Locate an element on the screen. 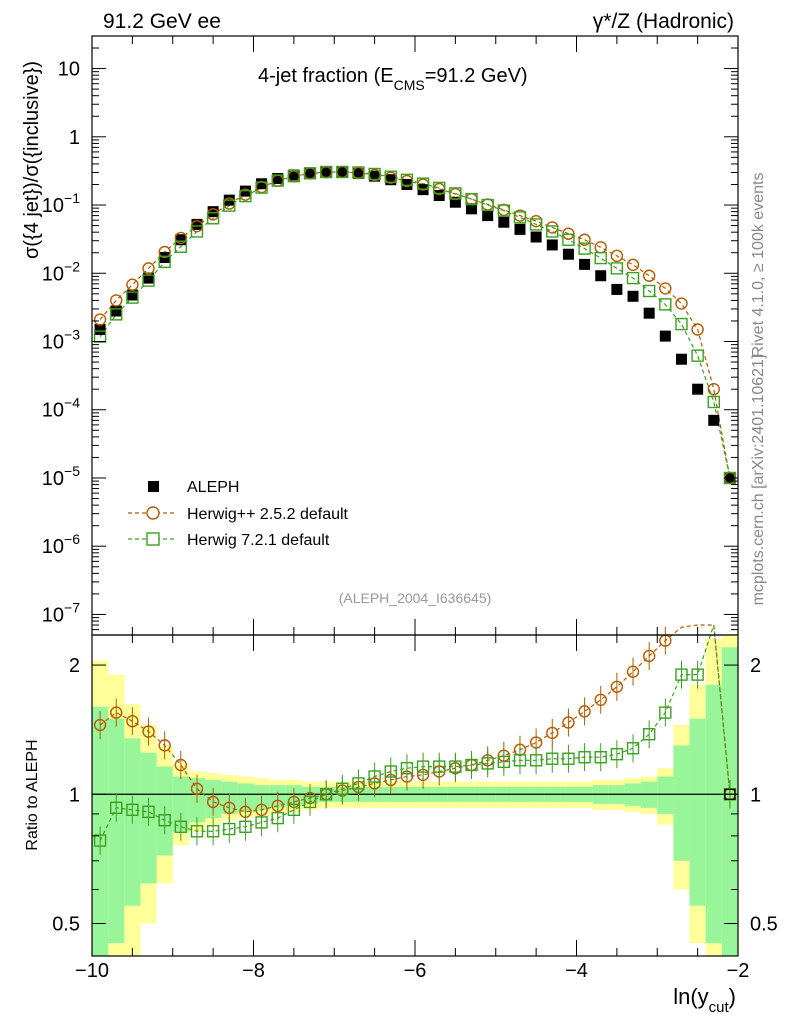 The height and width of the screenshot is (1024, 786). main-y-tick-label: 10⁻⁷ is located at coordinates (61, 612).